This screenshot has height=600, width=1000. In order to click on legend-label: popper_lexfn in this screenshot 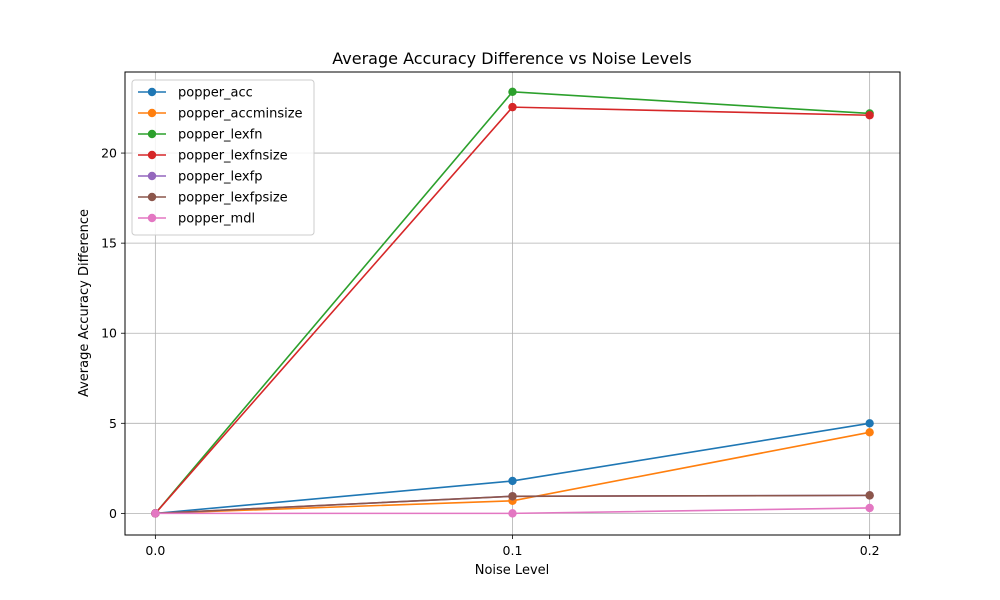, I will do `click(220, 135)`.